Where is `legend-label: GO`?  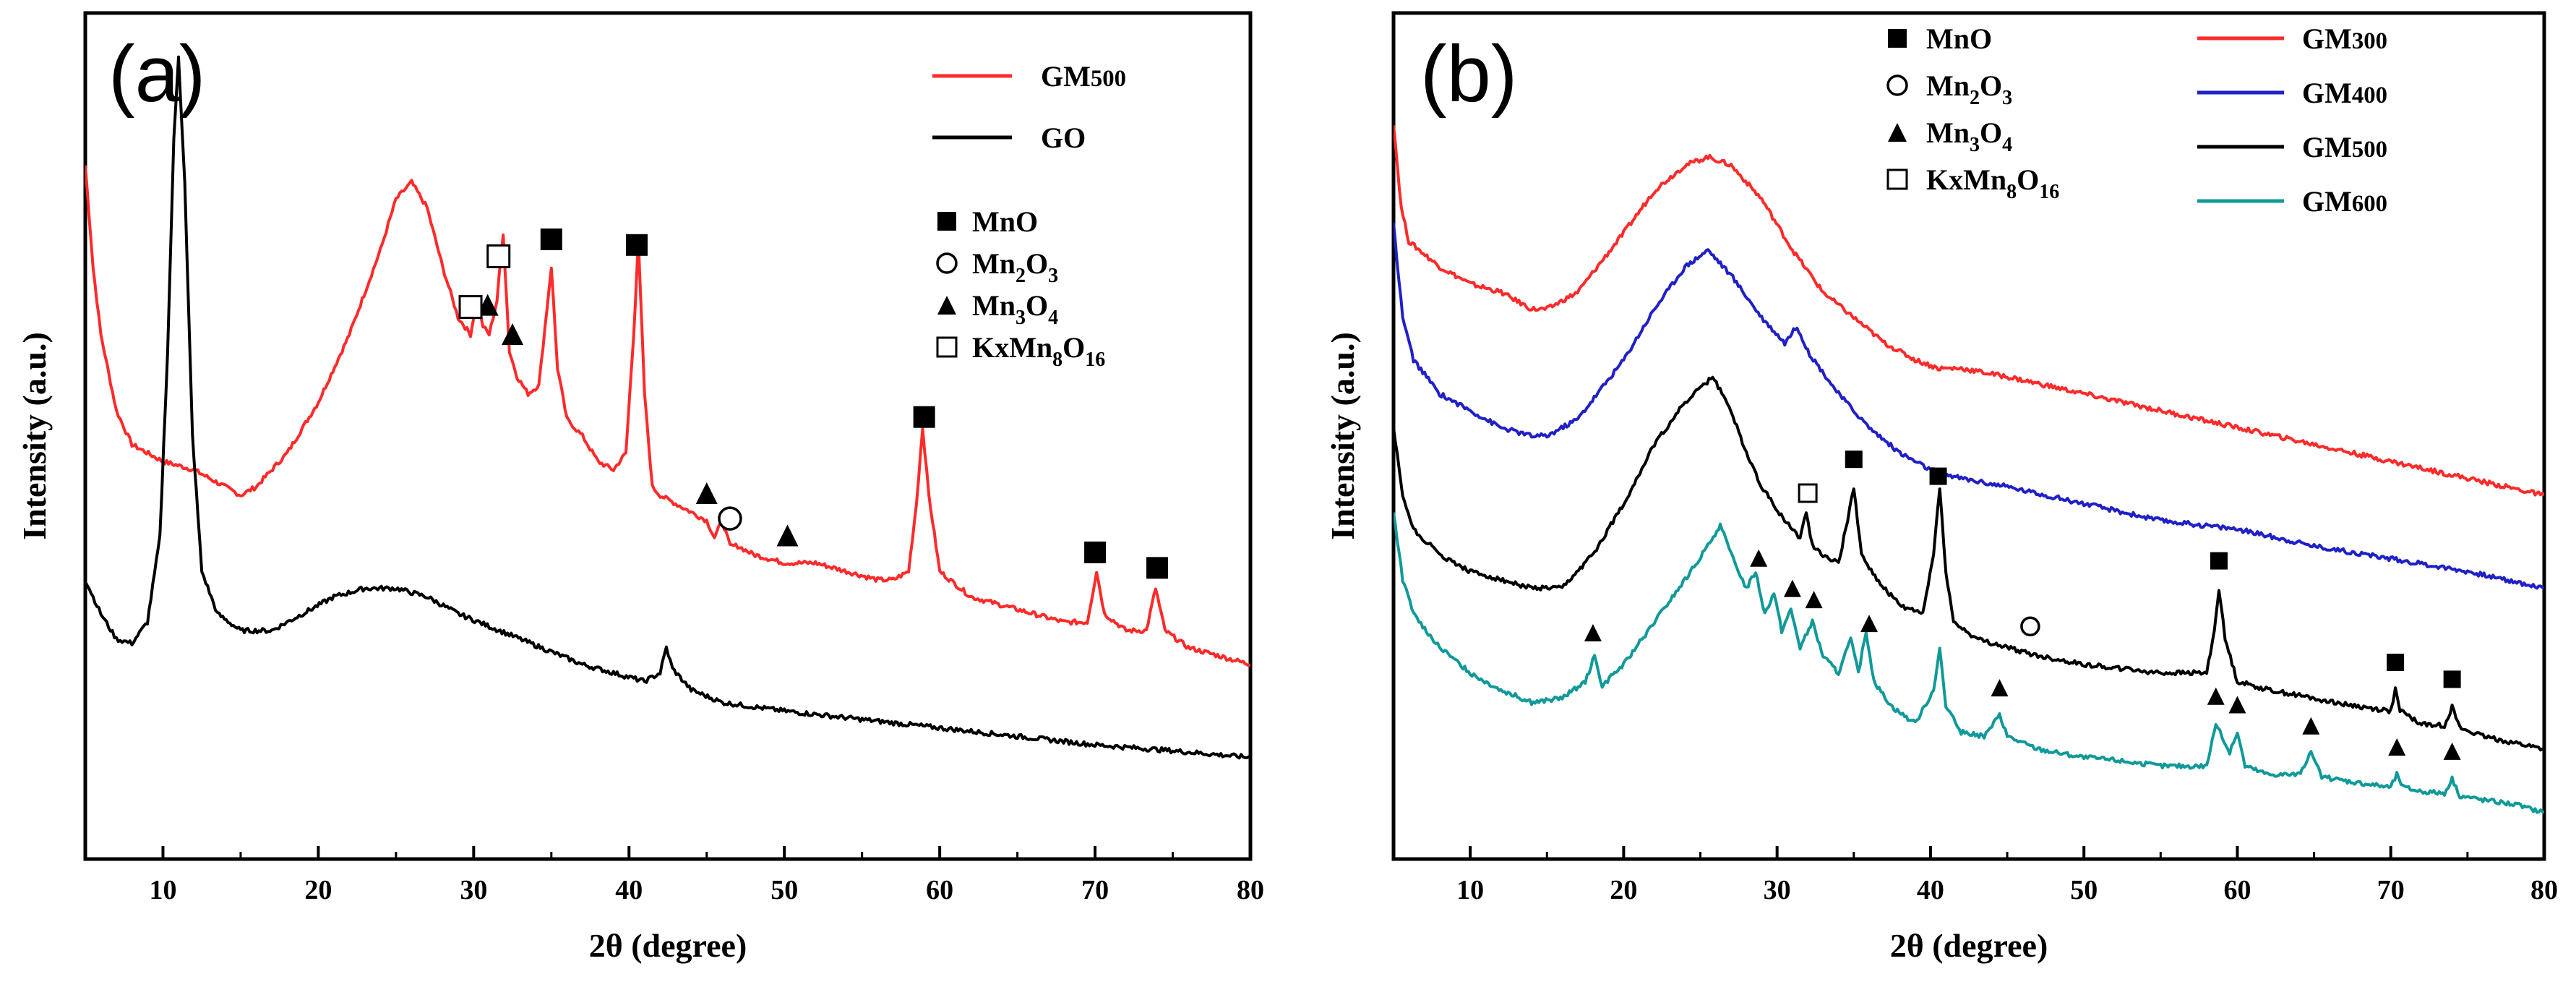 legend-label: GO is located at coordinates (1064, 137).